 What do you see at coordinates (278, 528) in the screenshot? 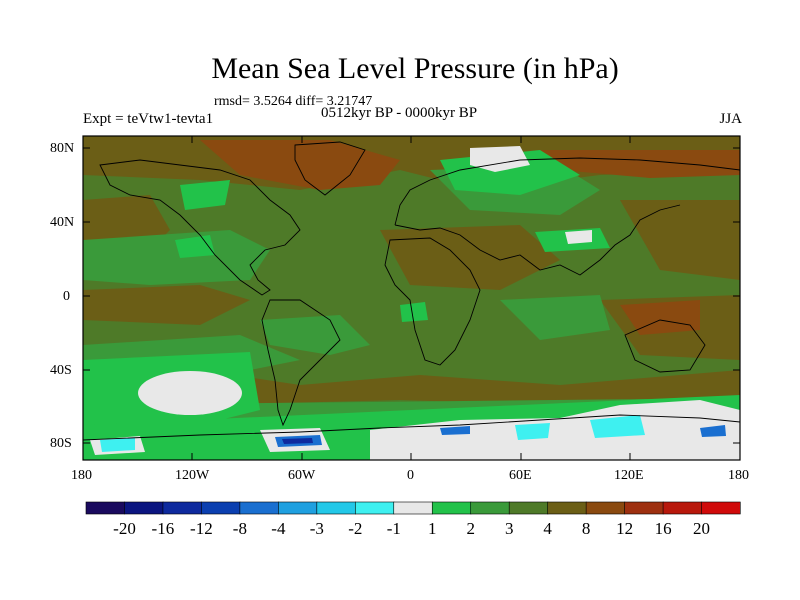
I see `colorbar-label: -4` at bounding box center [278, 528].